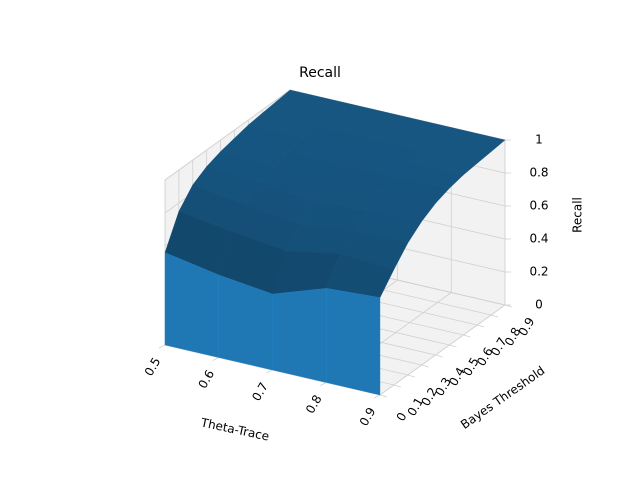 Image resolution: width=640 pixels, height=480 pixels. I want to click on x-tick-label: 0.5, so click(153, 367).